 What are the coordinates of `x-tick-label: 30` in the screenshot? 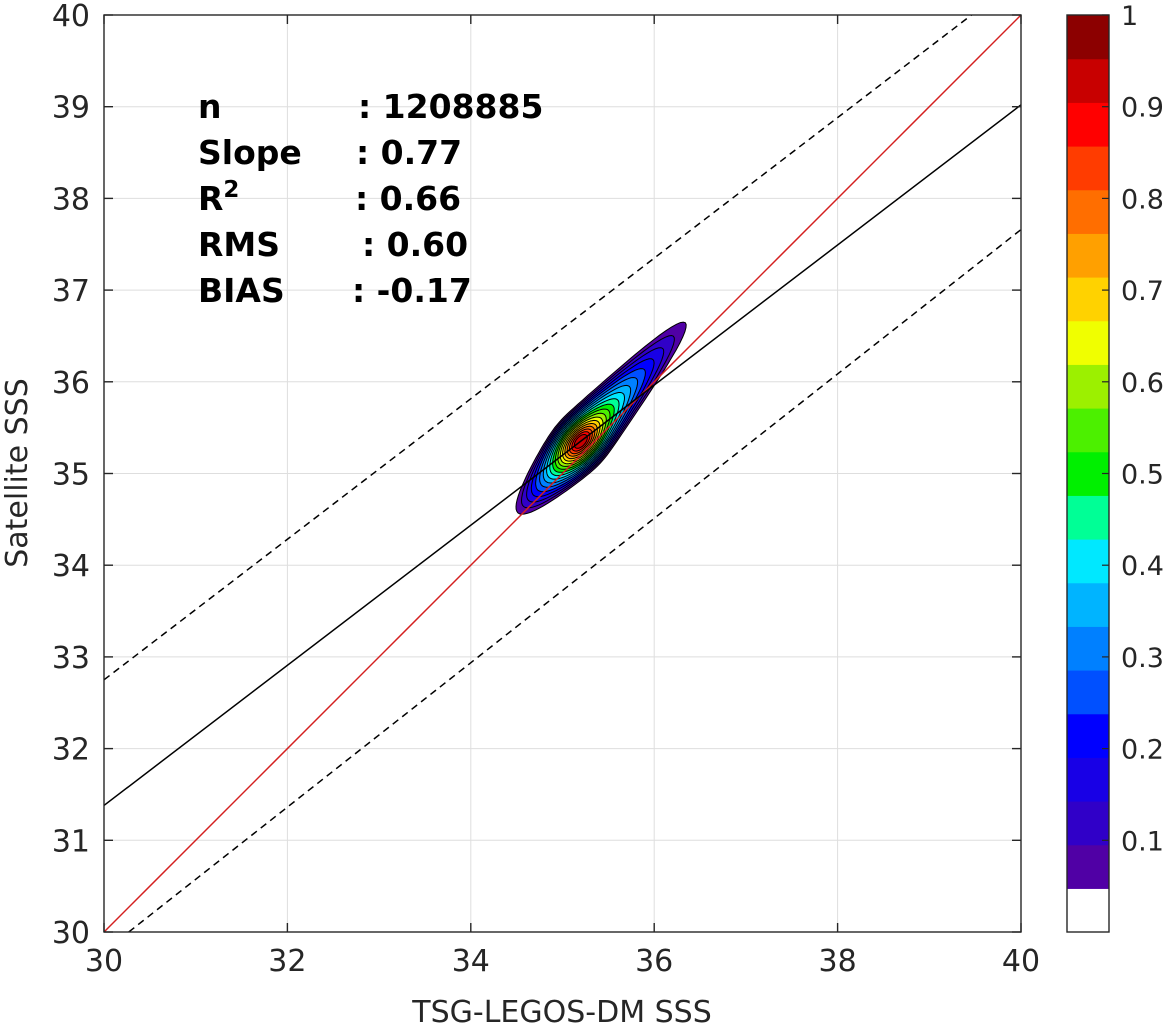 It's located at (104, 961).